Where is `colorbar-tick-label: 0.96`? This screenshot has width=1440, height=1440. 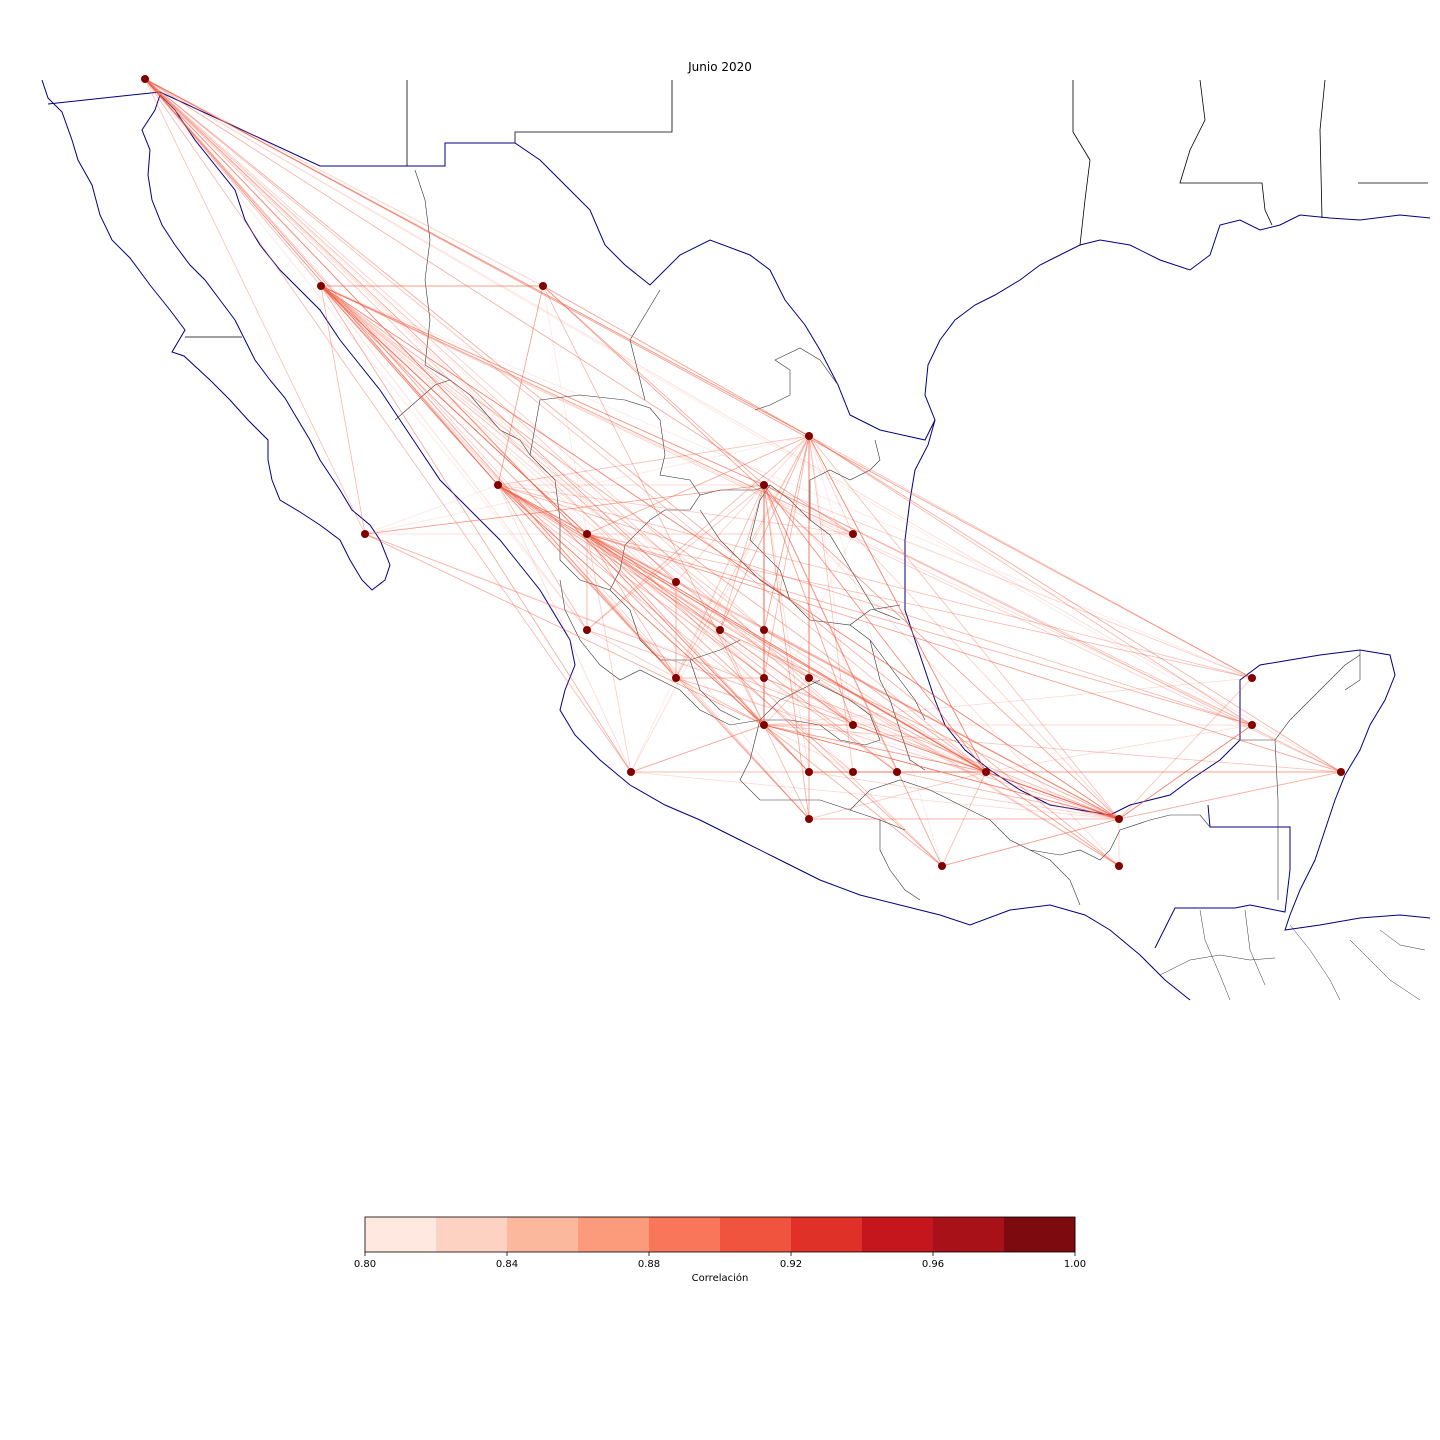
colorbar-tick-label: 0.96 is located at coordinates (933, 1264).